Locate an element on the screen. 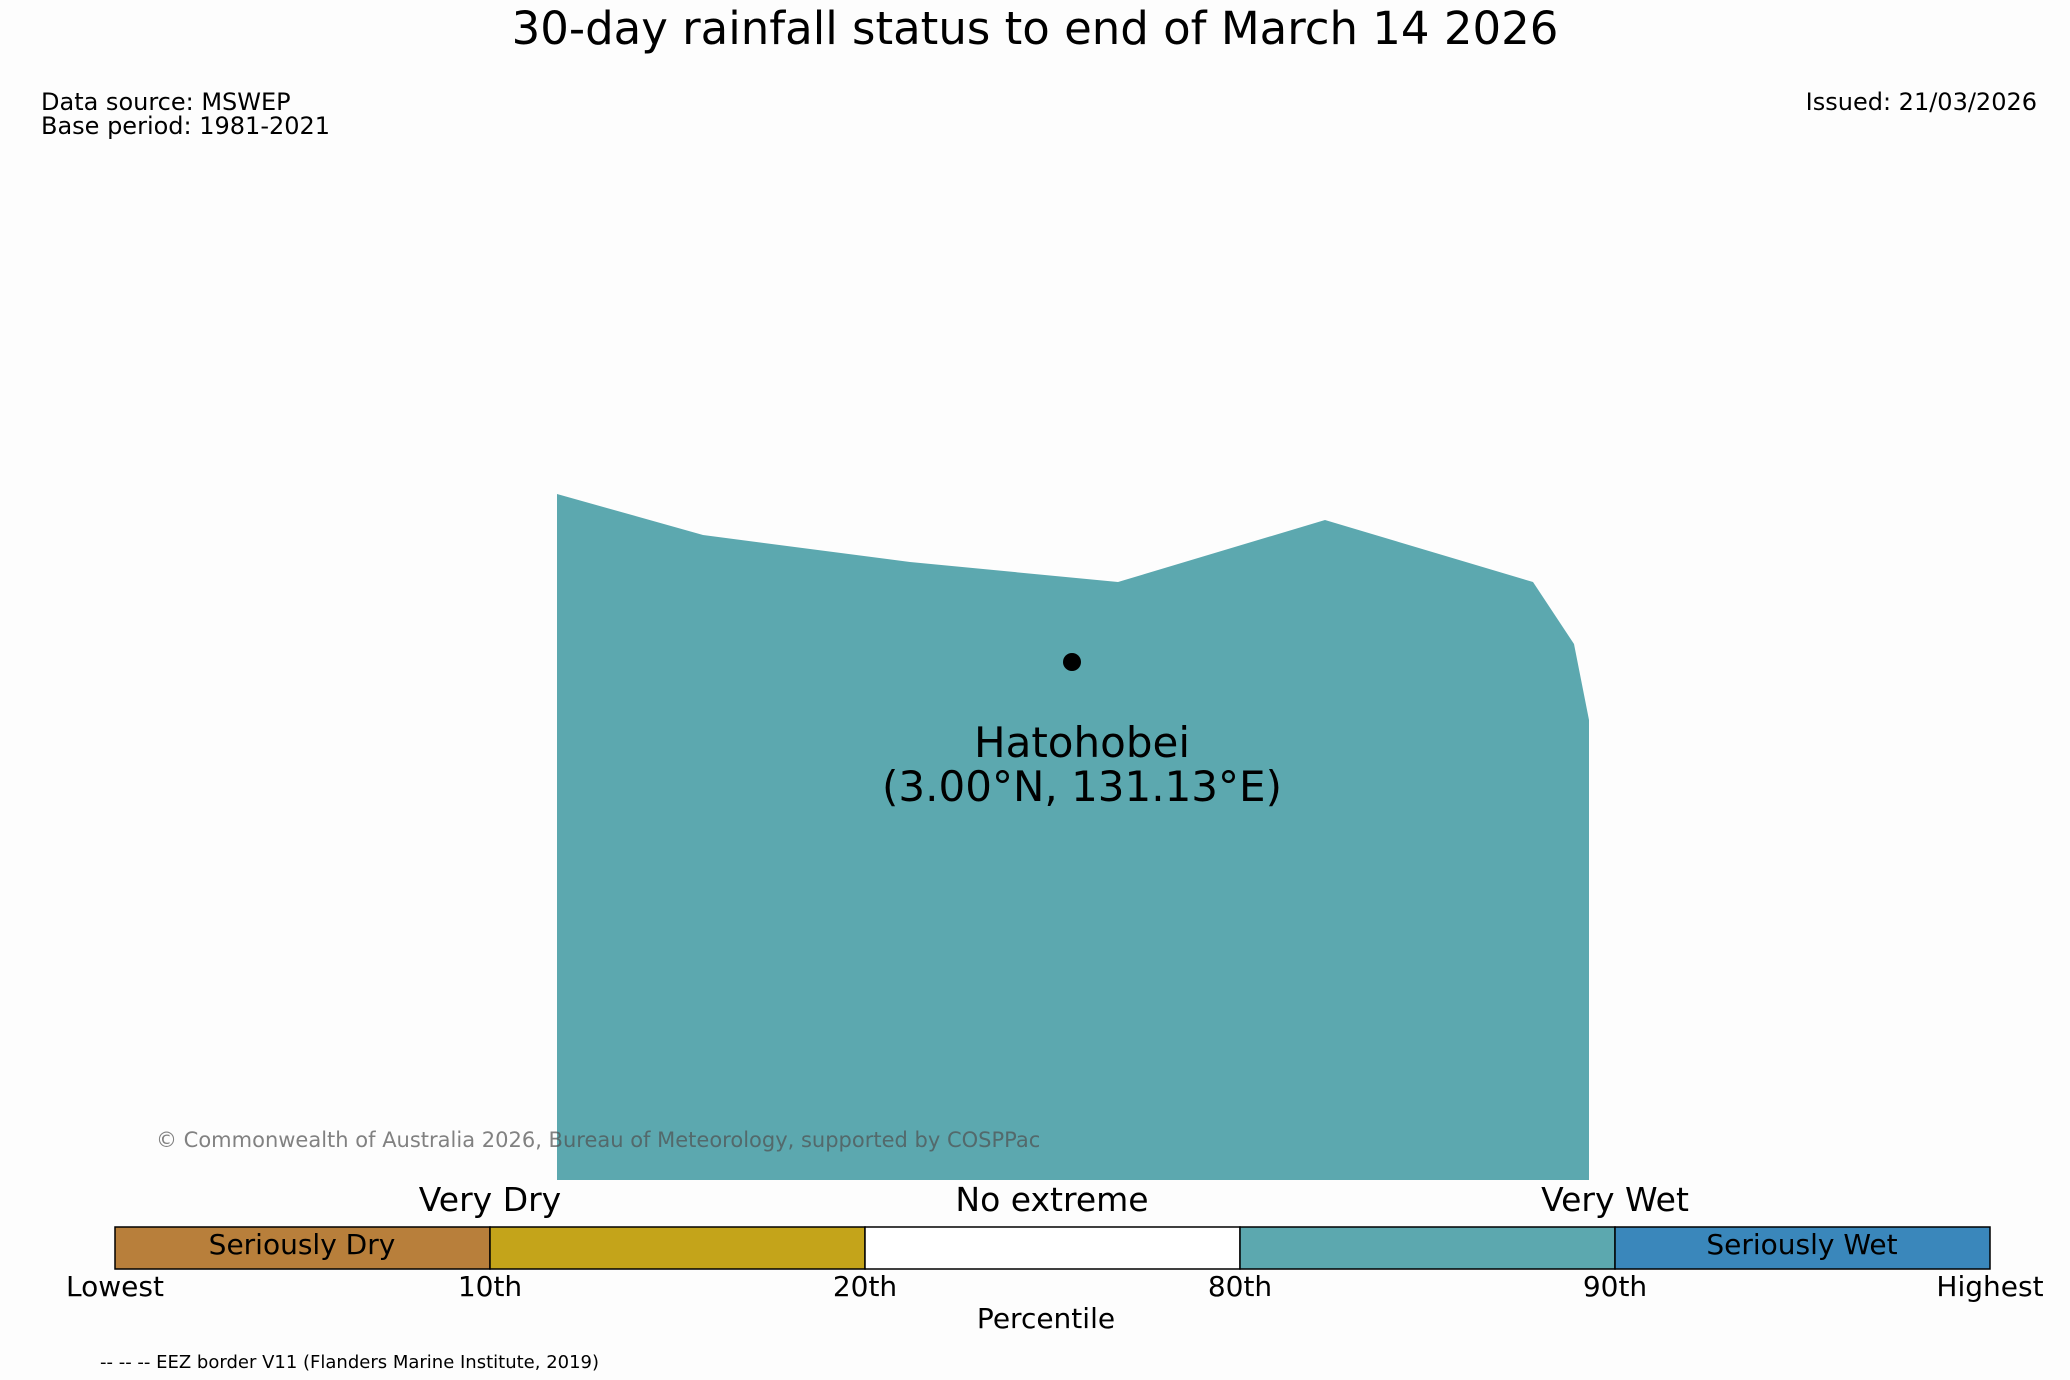 The height and width of the screenshot is (1380, 2070). legend-tick-90th: 90th is located at coordinates (1615, 1286).